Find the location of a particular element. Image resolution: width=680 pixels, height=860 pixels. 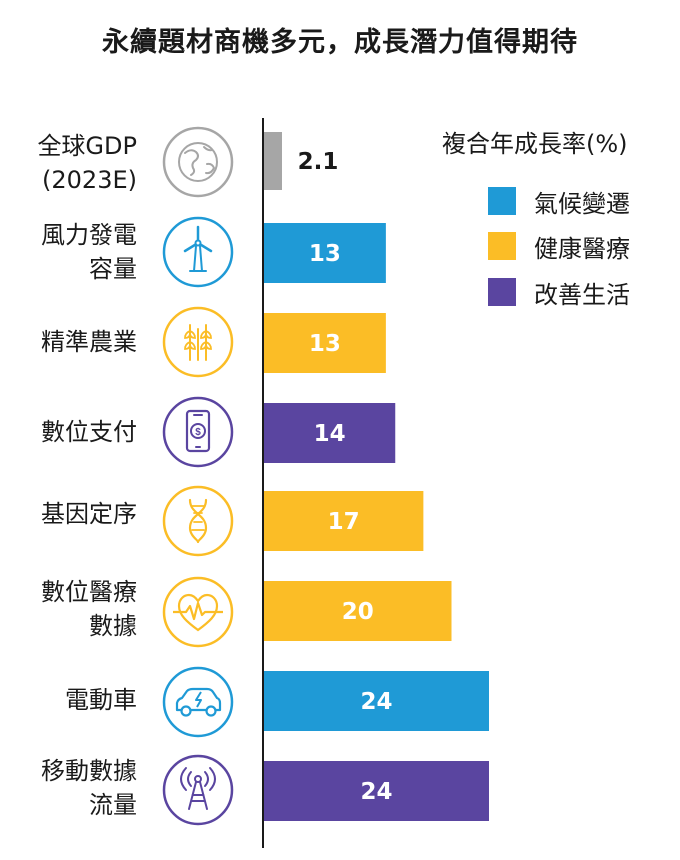

legend-item-climate-change: 氣候變遷 is located at coordinates (559, 202).